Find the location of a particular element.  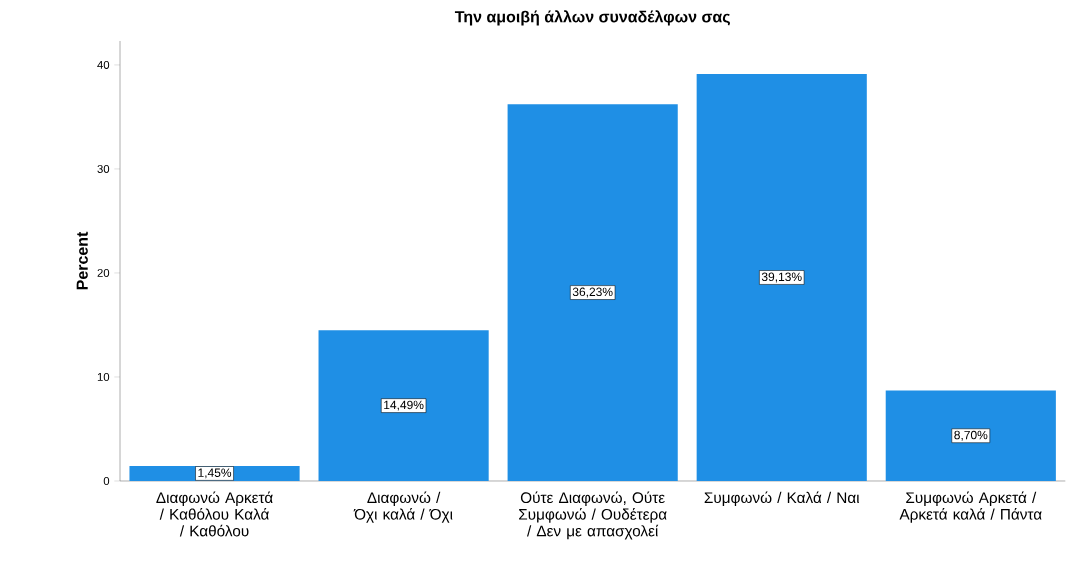

x-tick-label: Ούτε Διαφωνώ, Ούτε Συμφωνώ / Ουδέτερα / Δεν με απασχολεί is located at coordinates (593, 515).